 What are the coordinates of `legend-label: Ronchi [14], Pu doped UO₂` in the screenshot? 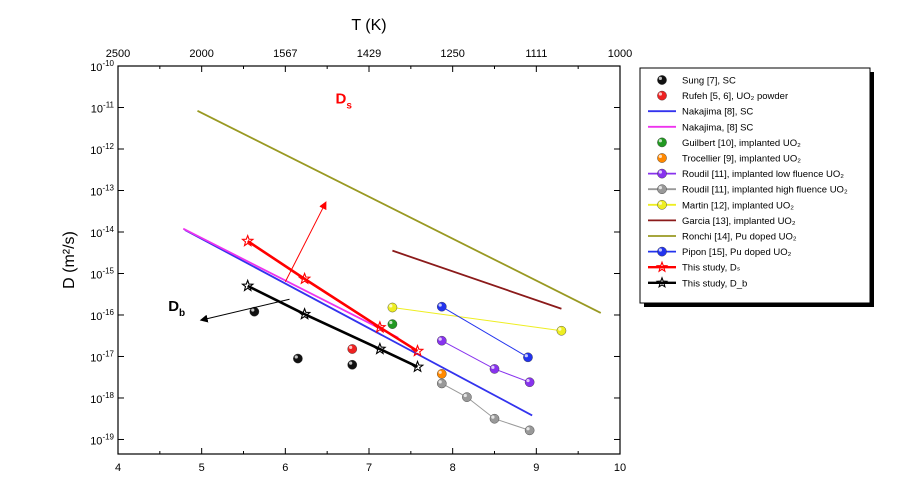 It's located at (739, 237).